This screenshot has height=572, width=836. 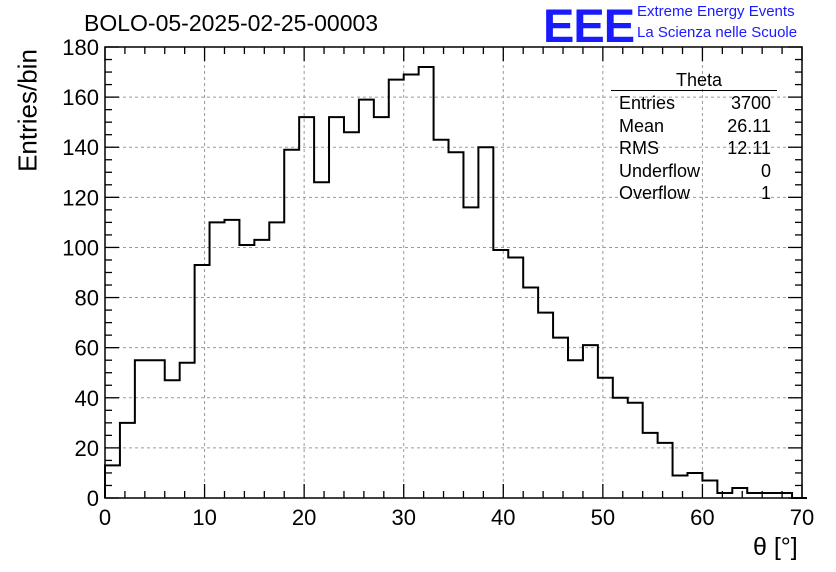 I want to click on y-tick-label: 160, so click(x=80, y=97).